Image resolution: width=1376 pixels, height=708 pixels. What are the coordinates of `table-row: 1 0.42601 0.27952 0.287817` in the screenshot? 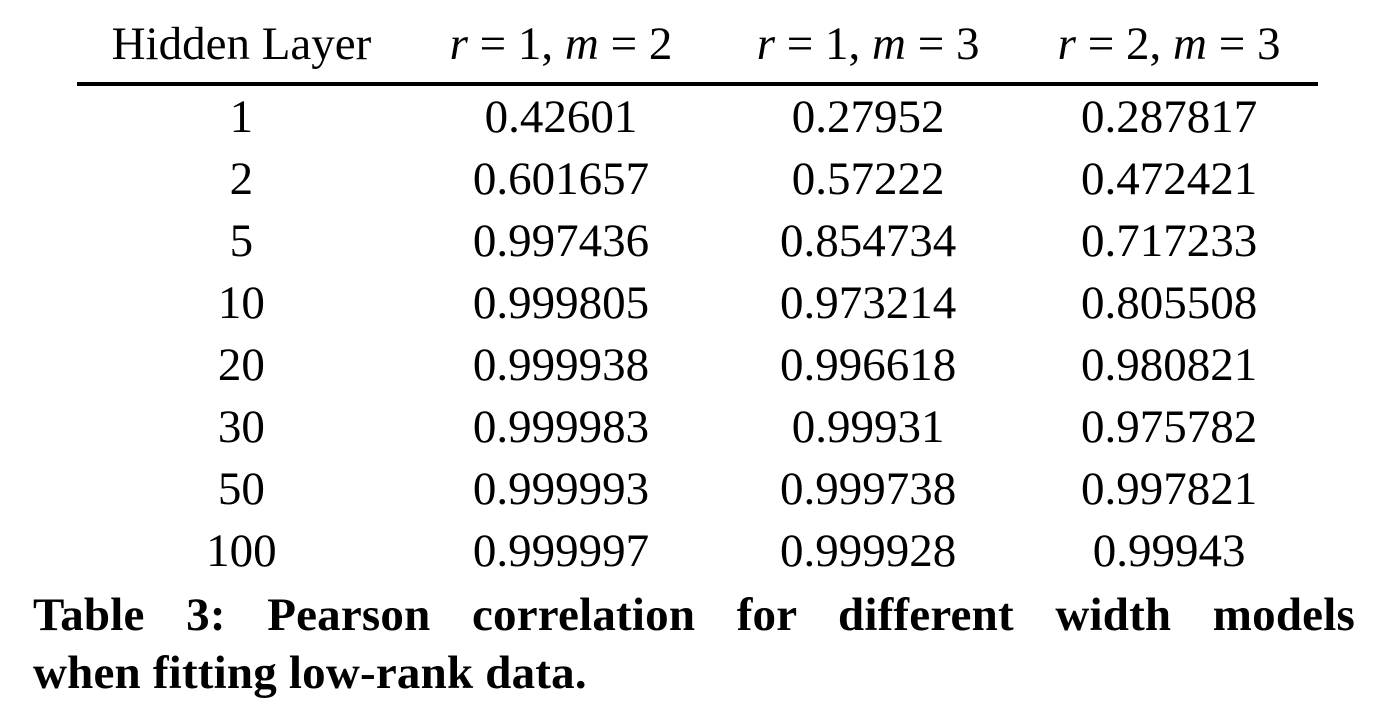 It's located at (697, 116).